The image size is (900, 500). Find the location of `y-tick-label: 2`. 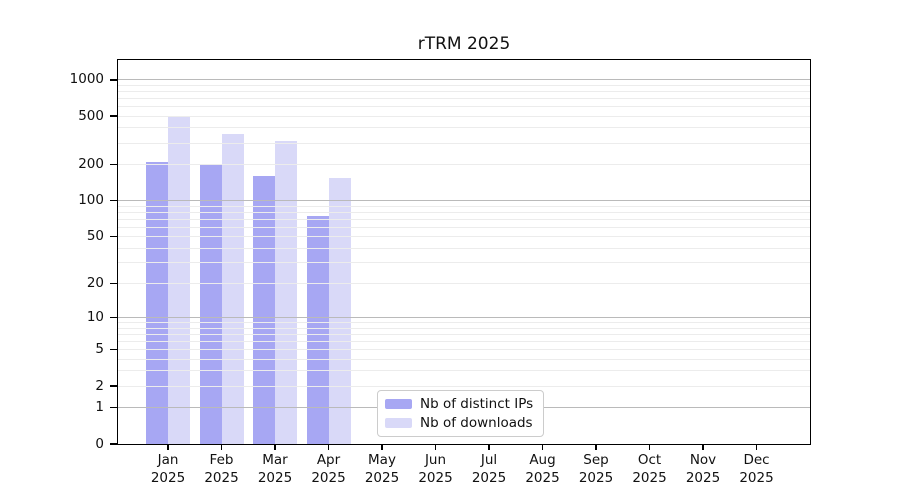

y-tick-label: 2 is located at coordinates (99, 385).